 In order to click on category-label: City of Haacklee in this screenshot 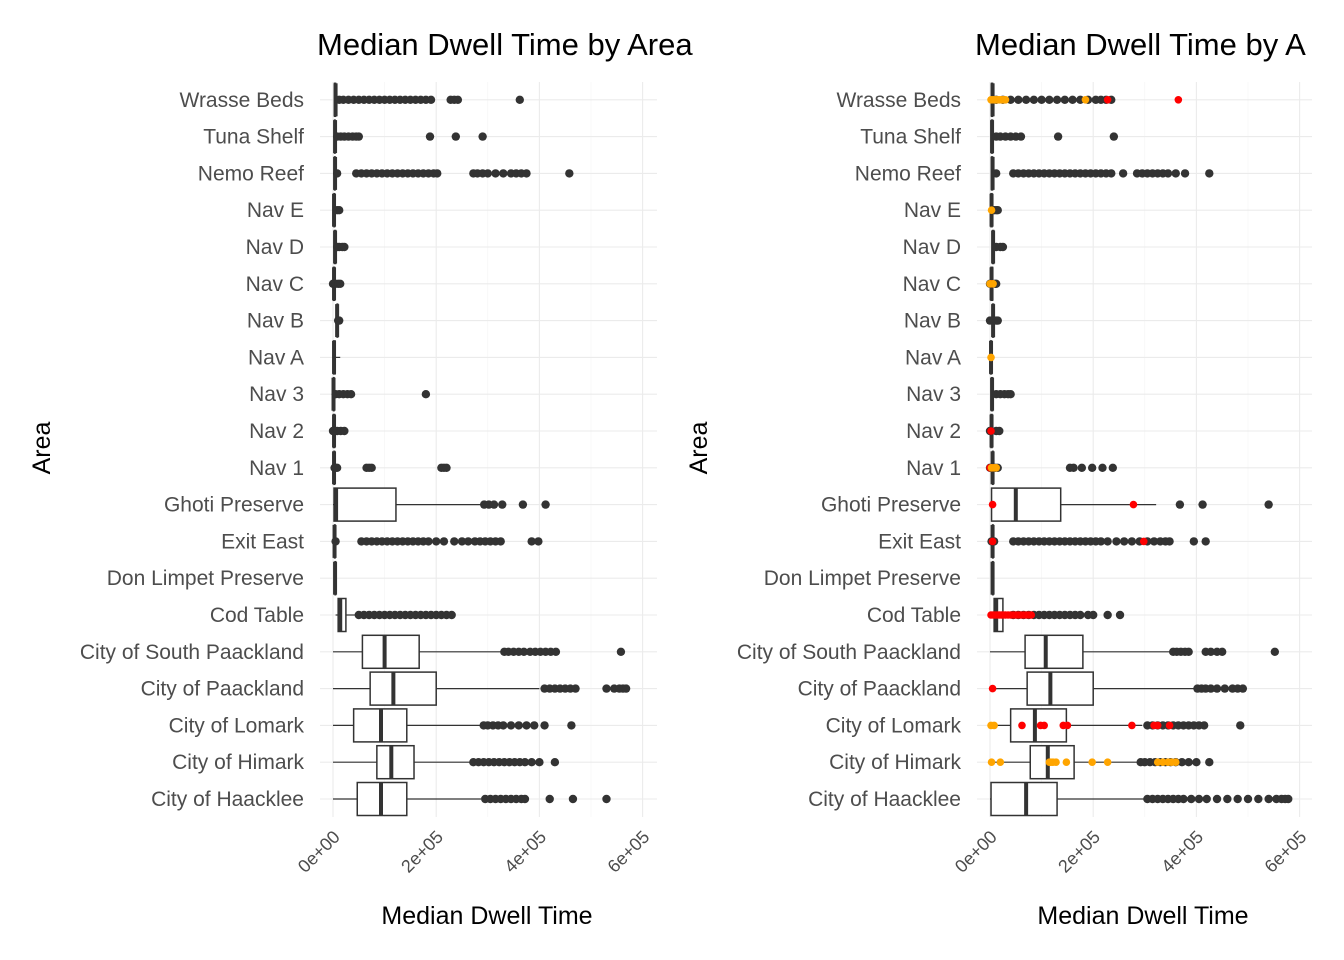, I will do `click(884, 799)`.